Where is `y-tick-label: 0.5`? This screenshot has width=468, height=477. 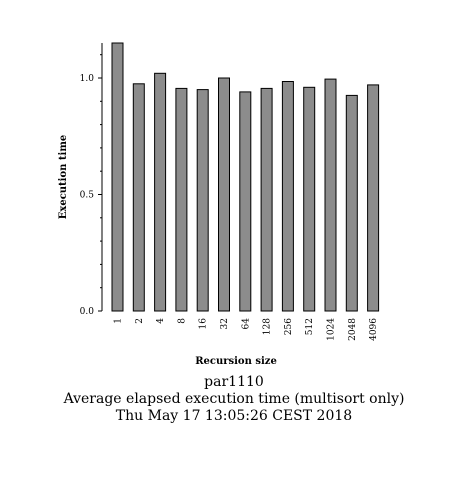 y-tick-label: 0.5 is located at coordinates (87, 196).